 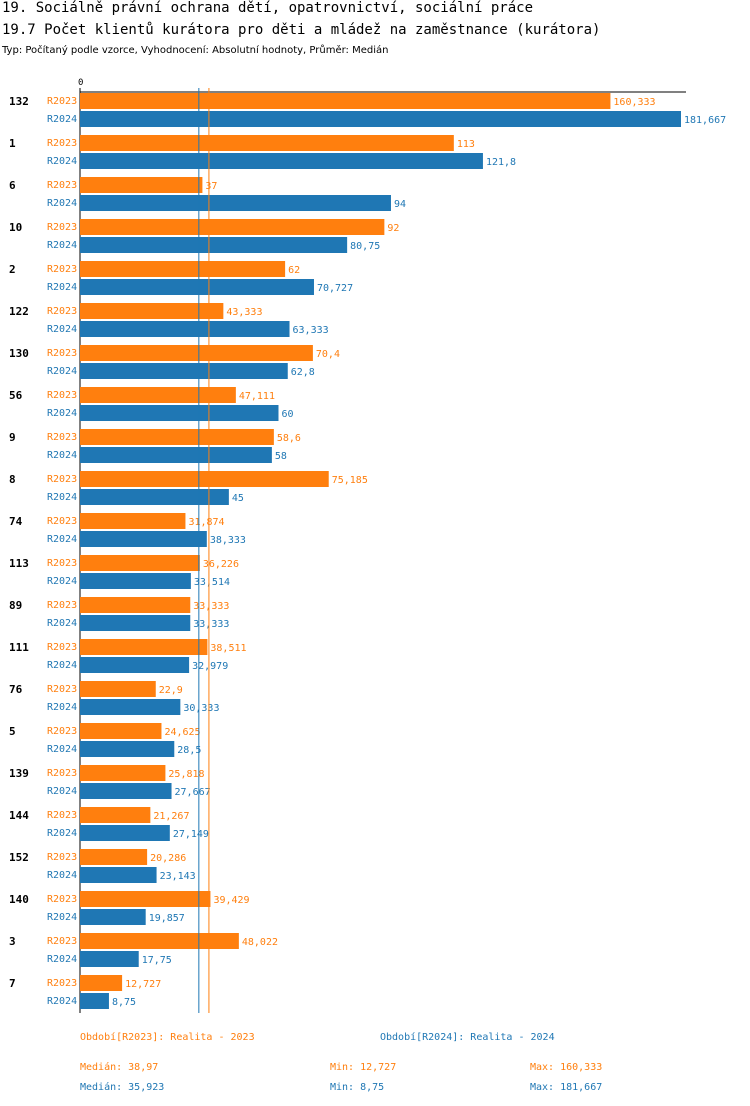 What do you see at coordinates (19, 311) in the screenshot?
I see `category-label: 122` at bounding box center [19, 311].